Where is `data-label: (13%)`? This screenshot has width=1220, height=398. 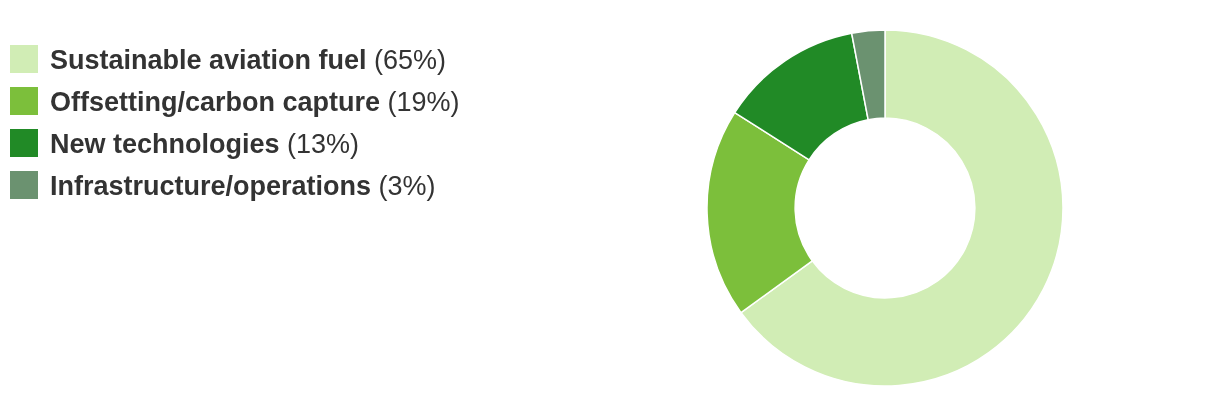 data-label: (13%) is located at coordinates (319, 144).